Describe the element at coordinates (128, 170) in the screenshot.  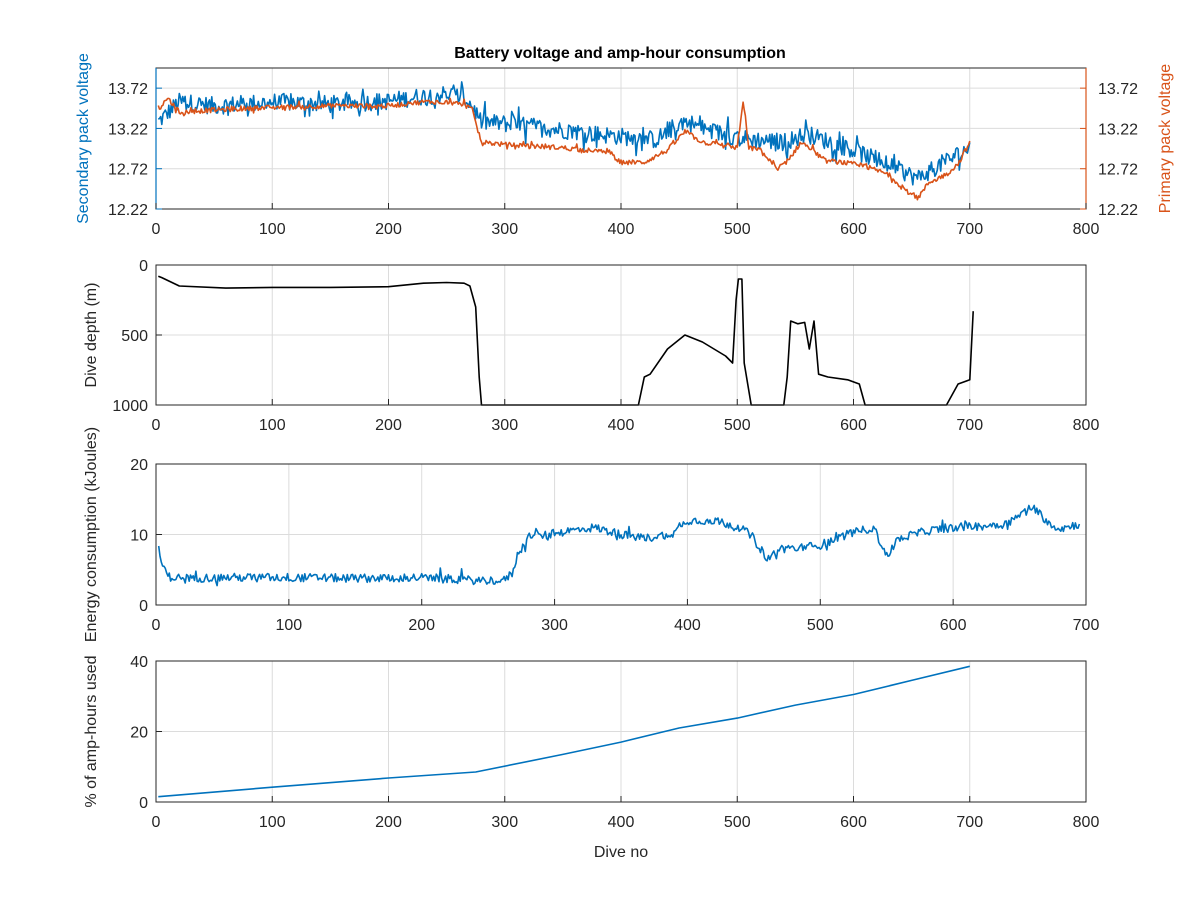
I see `y-tick-label: 12.72` at that location.